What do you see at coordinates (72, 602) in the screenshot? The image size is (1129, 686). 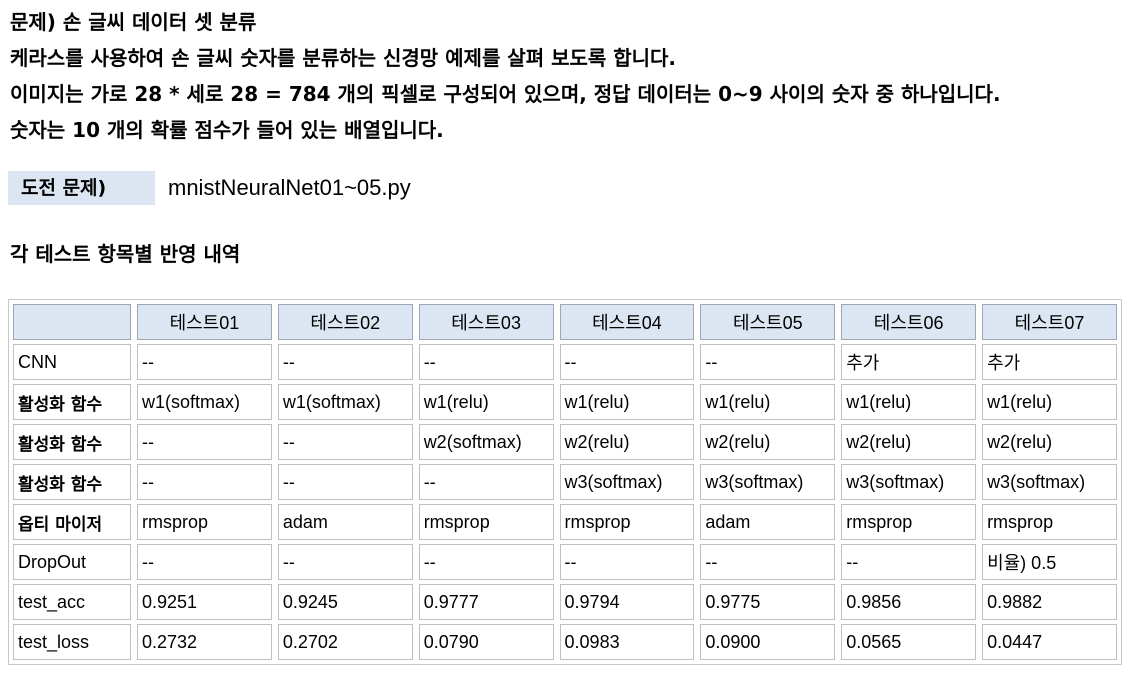 I see `row-label: test_acc` at bounding box center [72, 602].